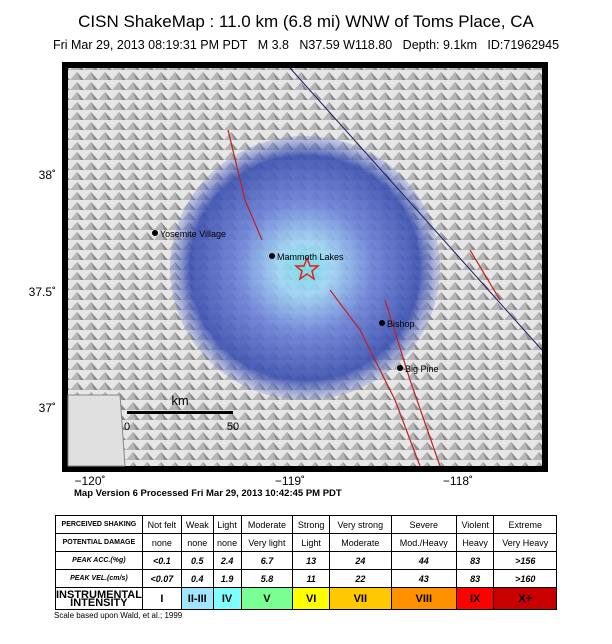 The height and width of the screenshot is (644, 612). Describe the element at coordinates (99, 578) in the screenshot. I see `legend-row-header: PEAK VEL.(cm/s)` at that location.